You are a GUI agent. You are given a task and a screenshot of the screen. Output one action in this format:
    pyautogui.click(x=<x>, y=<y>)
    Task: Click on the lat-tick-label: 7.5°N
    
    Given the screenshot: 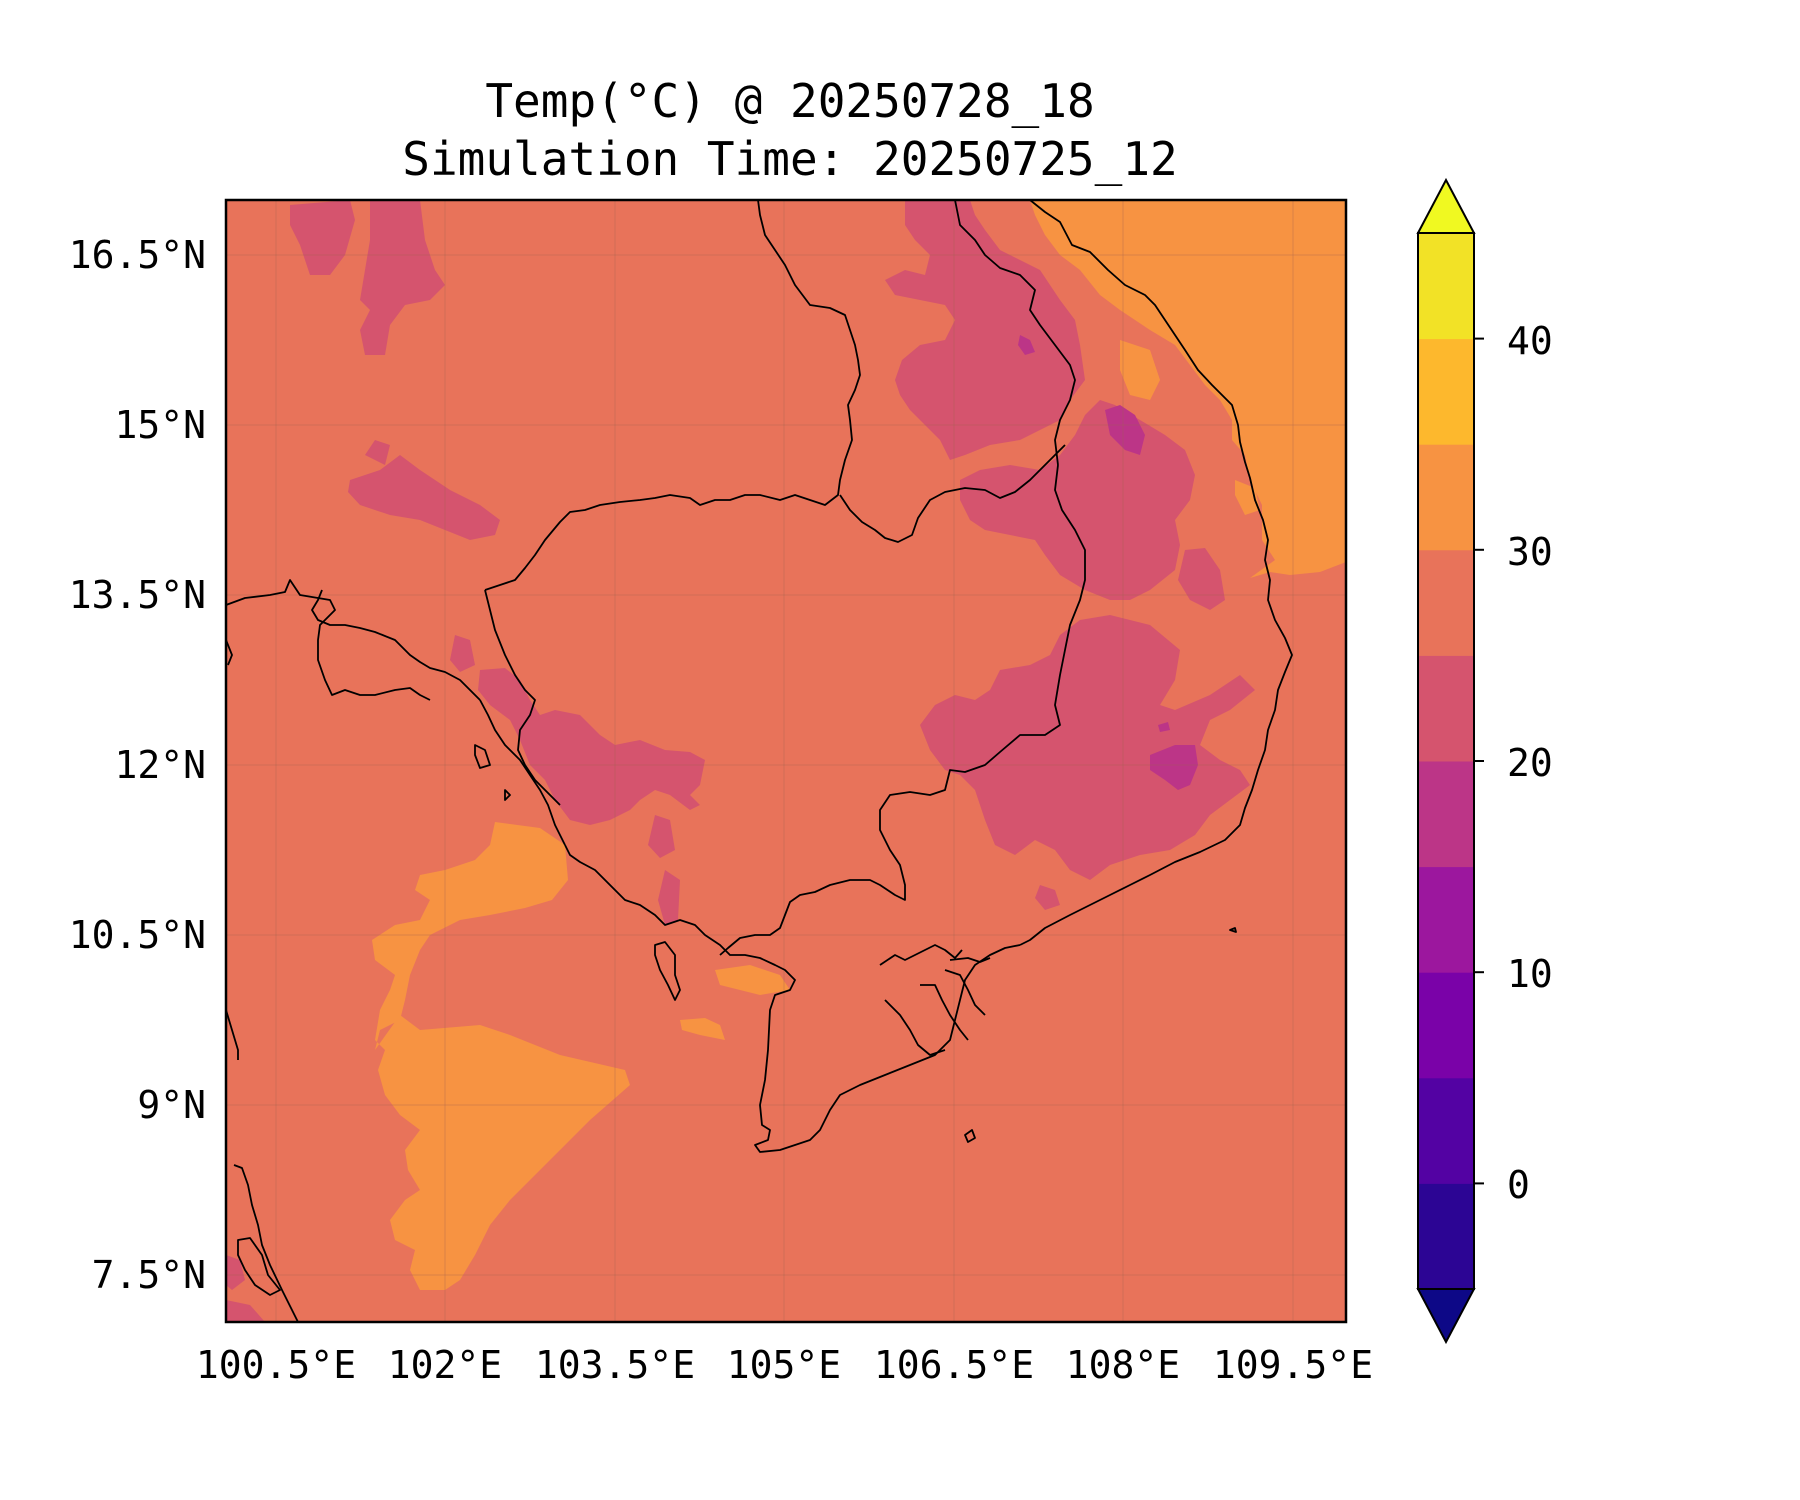 What is the action you would take?
    pyautogui.click(x=148, y=1275)
    